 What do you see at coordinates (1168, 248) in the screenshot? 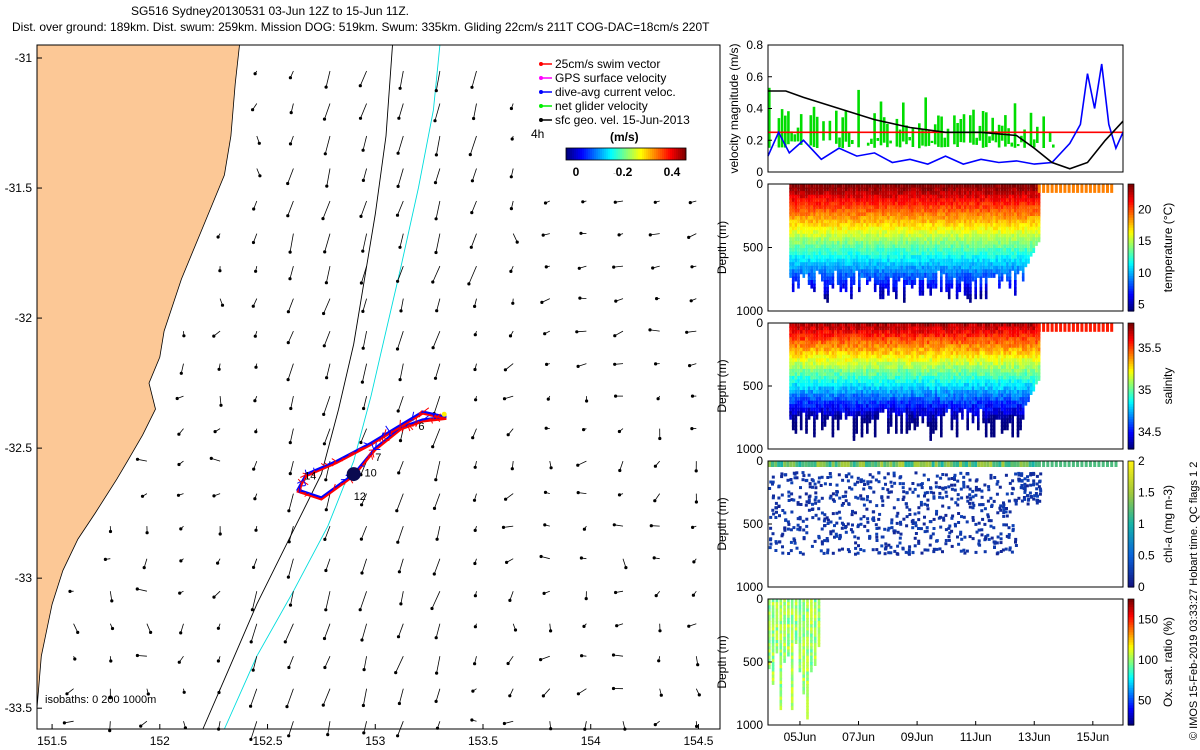
I see `depth-colorbar-label: temperature (°C)` at bounding box center [1168, 248].